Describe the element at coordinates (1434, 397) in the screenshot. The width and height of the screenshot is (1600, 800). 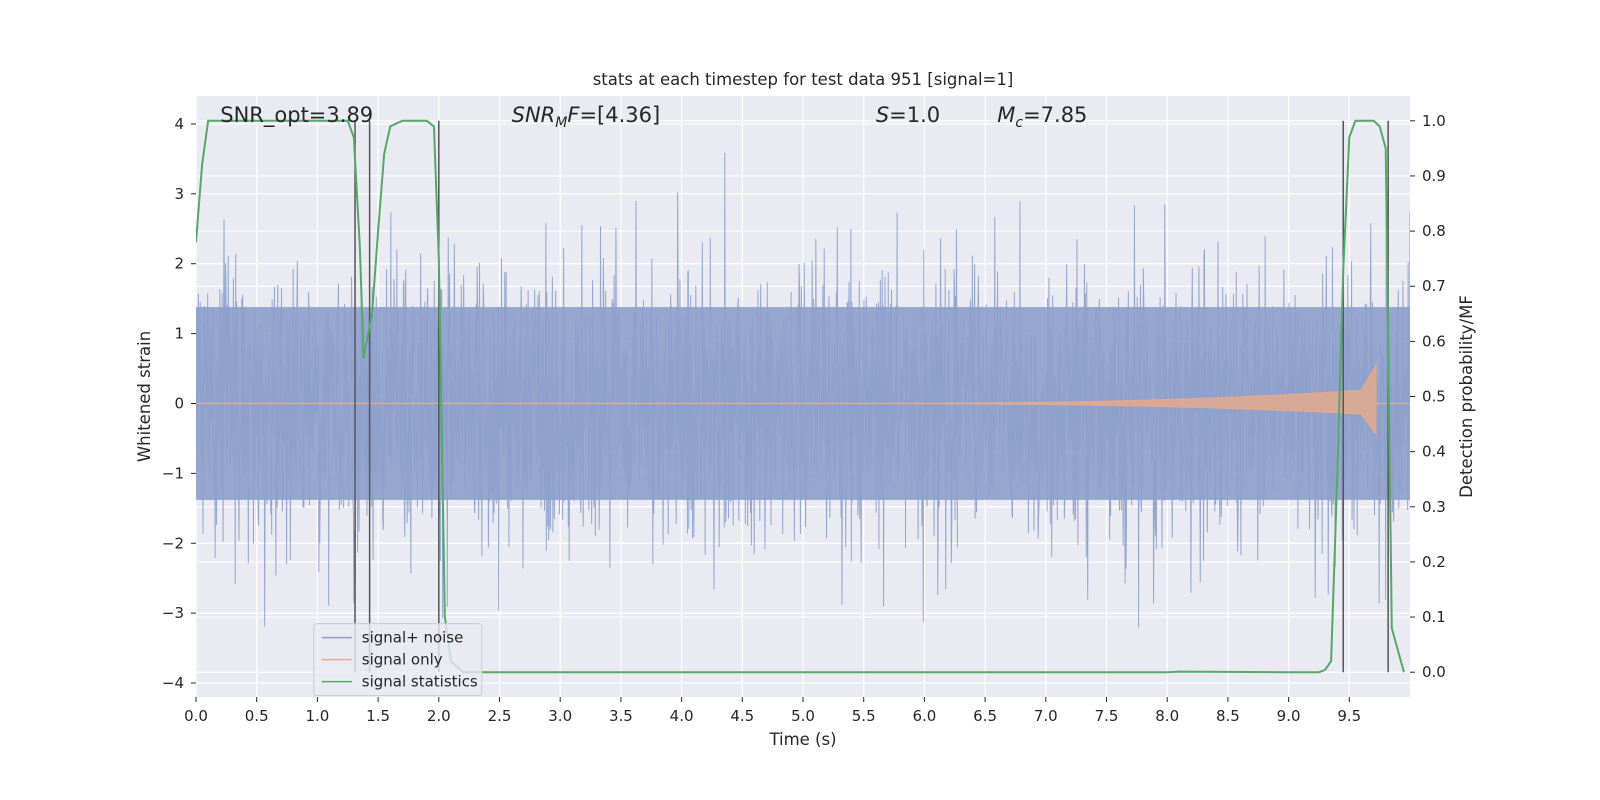
I see `y-tick-label-right: 0.5` at that location.